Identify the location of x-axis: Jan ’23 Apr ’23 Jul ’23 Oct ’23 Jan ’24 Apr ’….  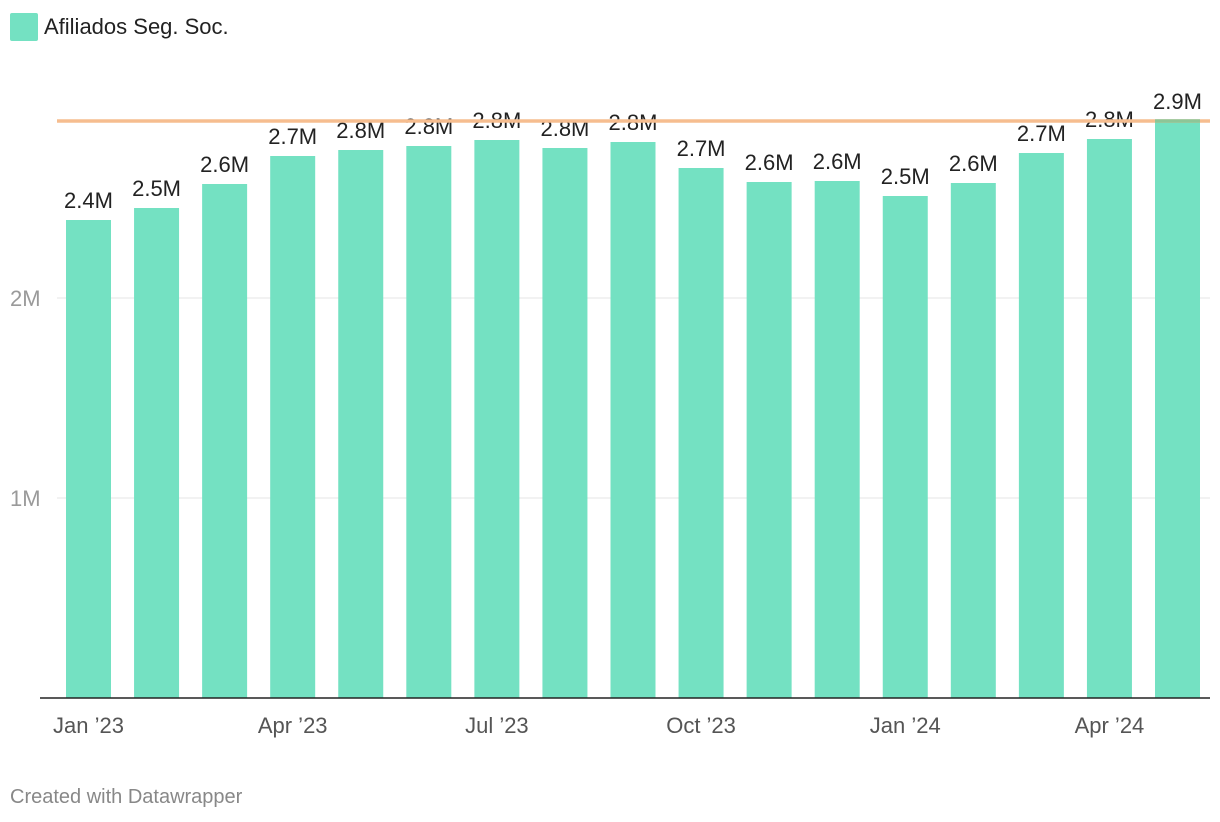
(625, 717).